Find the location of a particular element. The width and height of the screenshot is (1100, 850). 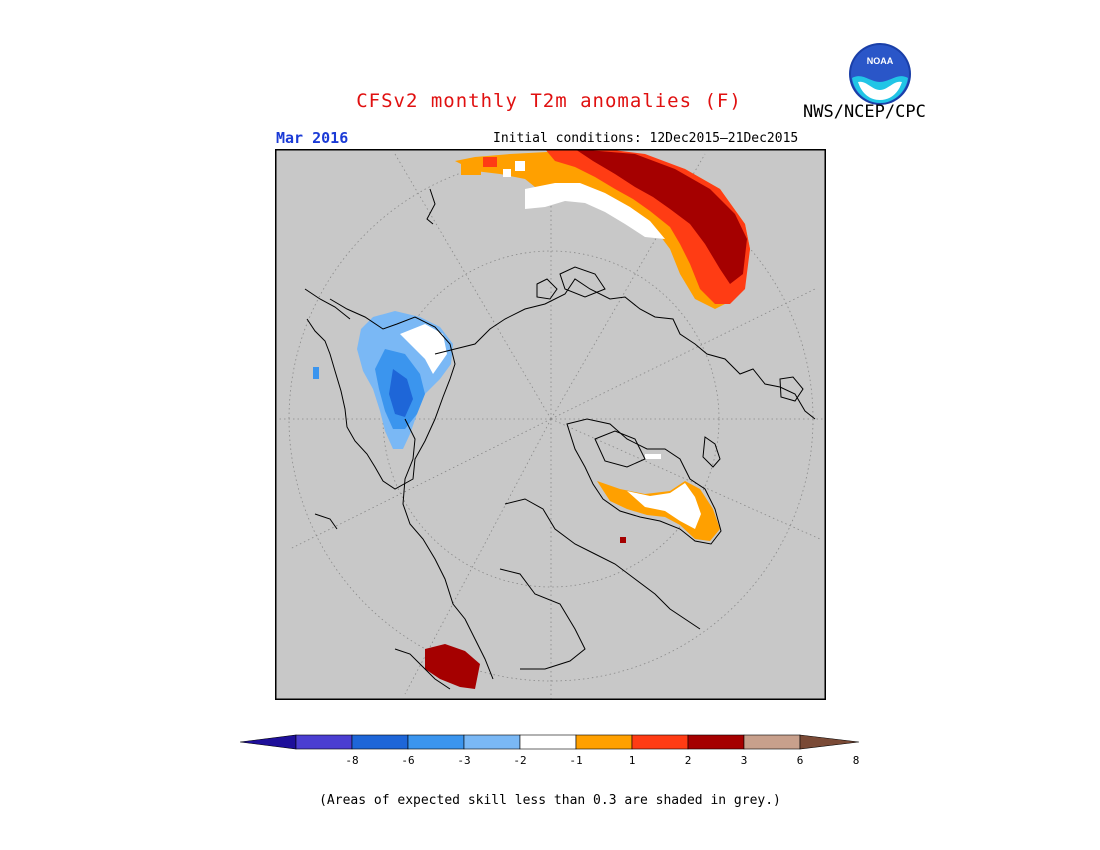

colorbar: -8 -6 -3 -2 -1 1 2 3 6 8 is located at coordinates (550, 750).